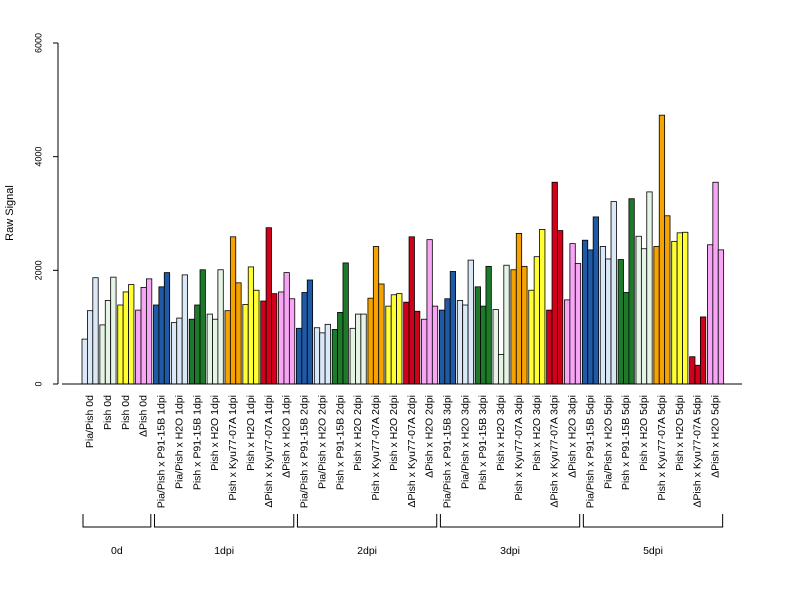  Describe the element at coordinates (716, 436) in the screenshot. I see `x-tick-label: ΔPish x H2O 5dpi` at that location.